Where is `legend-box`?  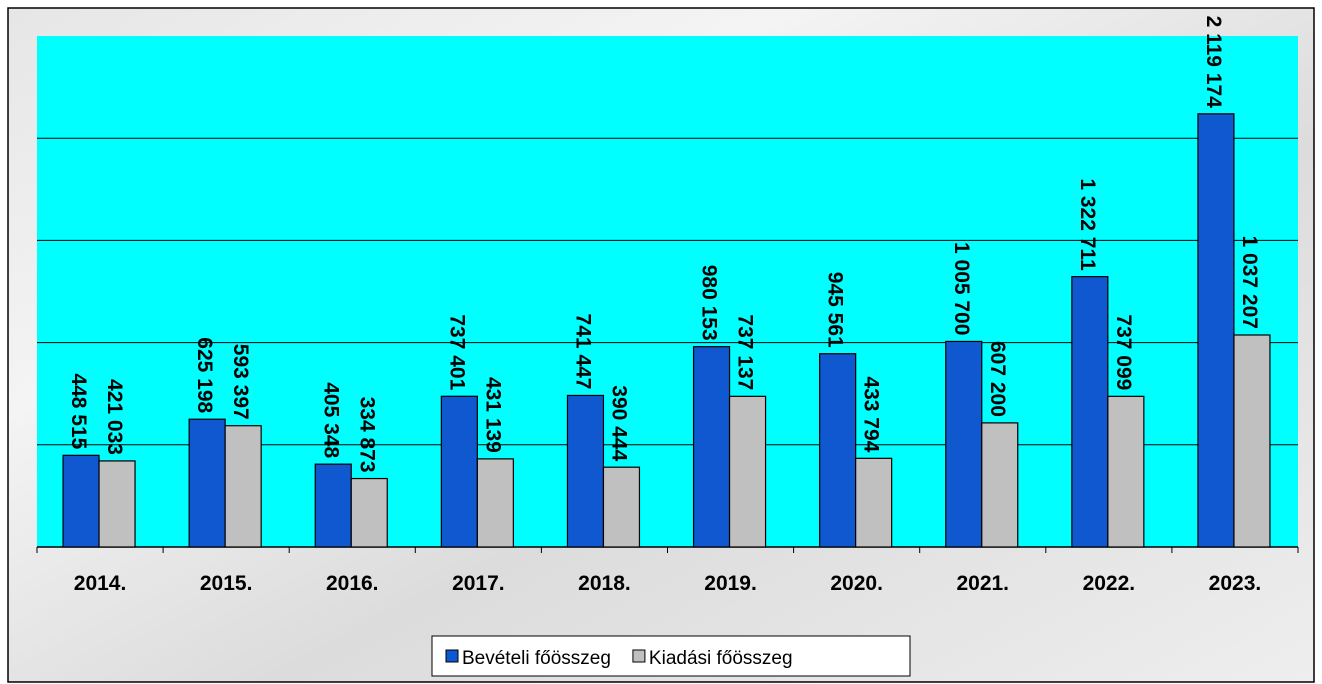 legend-box is located at coordinates (671, 656).